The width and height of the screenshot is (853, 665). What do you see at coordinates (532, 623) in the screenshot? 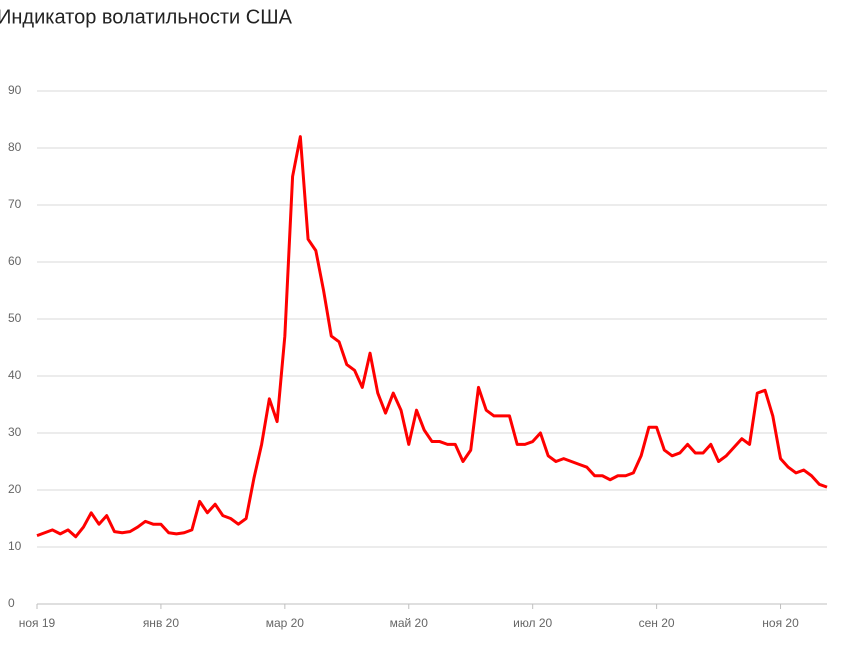
I see `x-tick-label: июл 20` at bounding box center [532, 623].